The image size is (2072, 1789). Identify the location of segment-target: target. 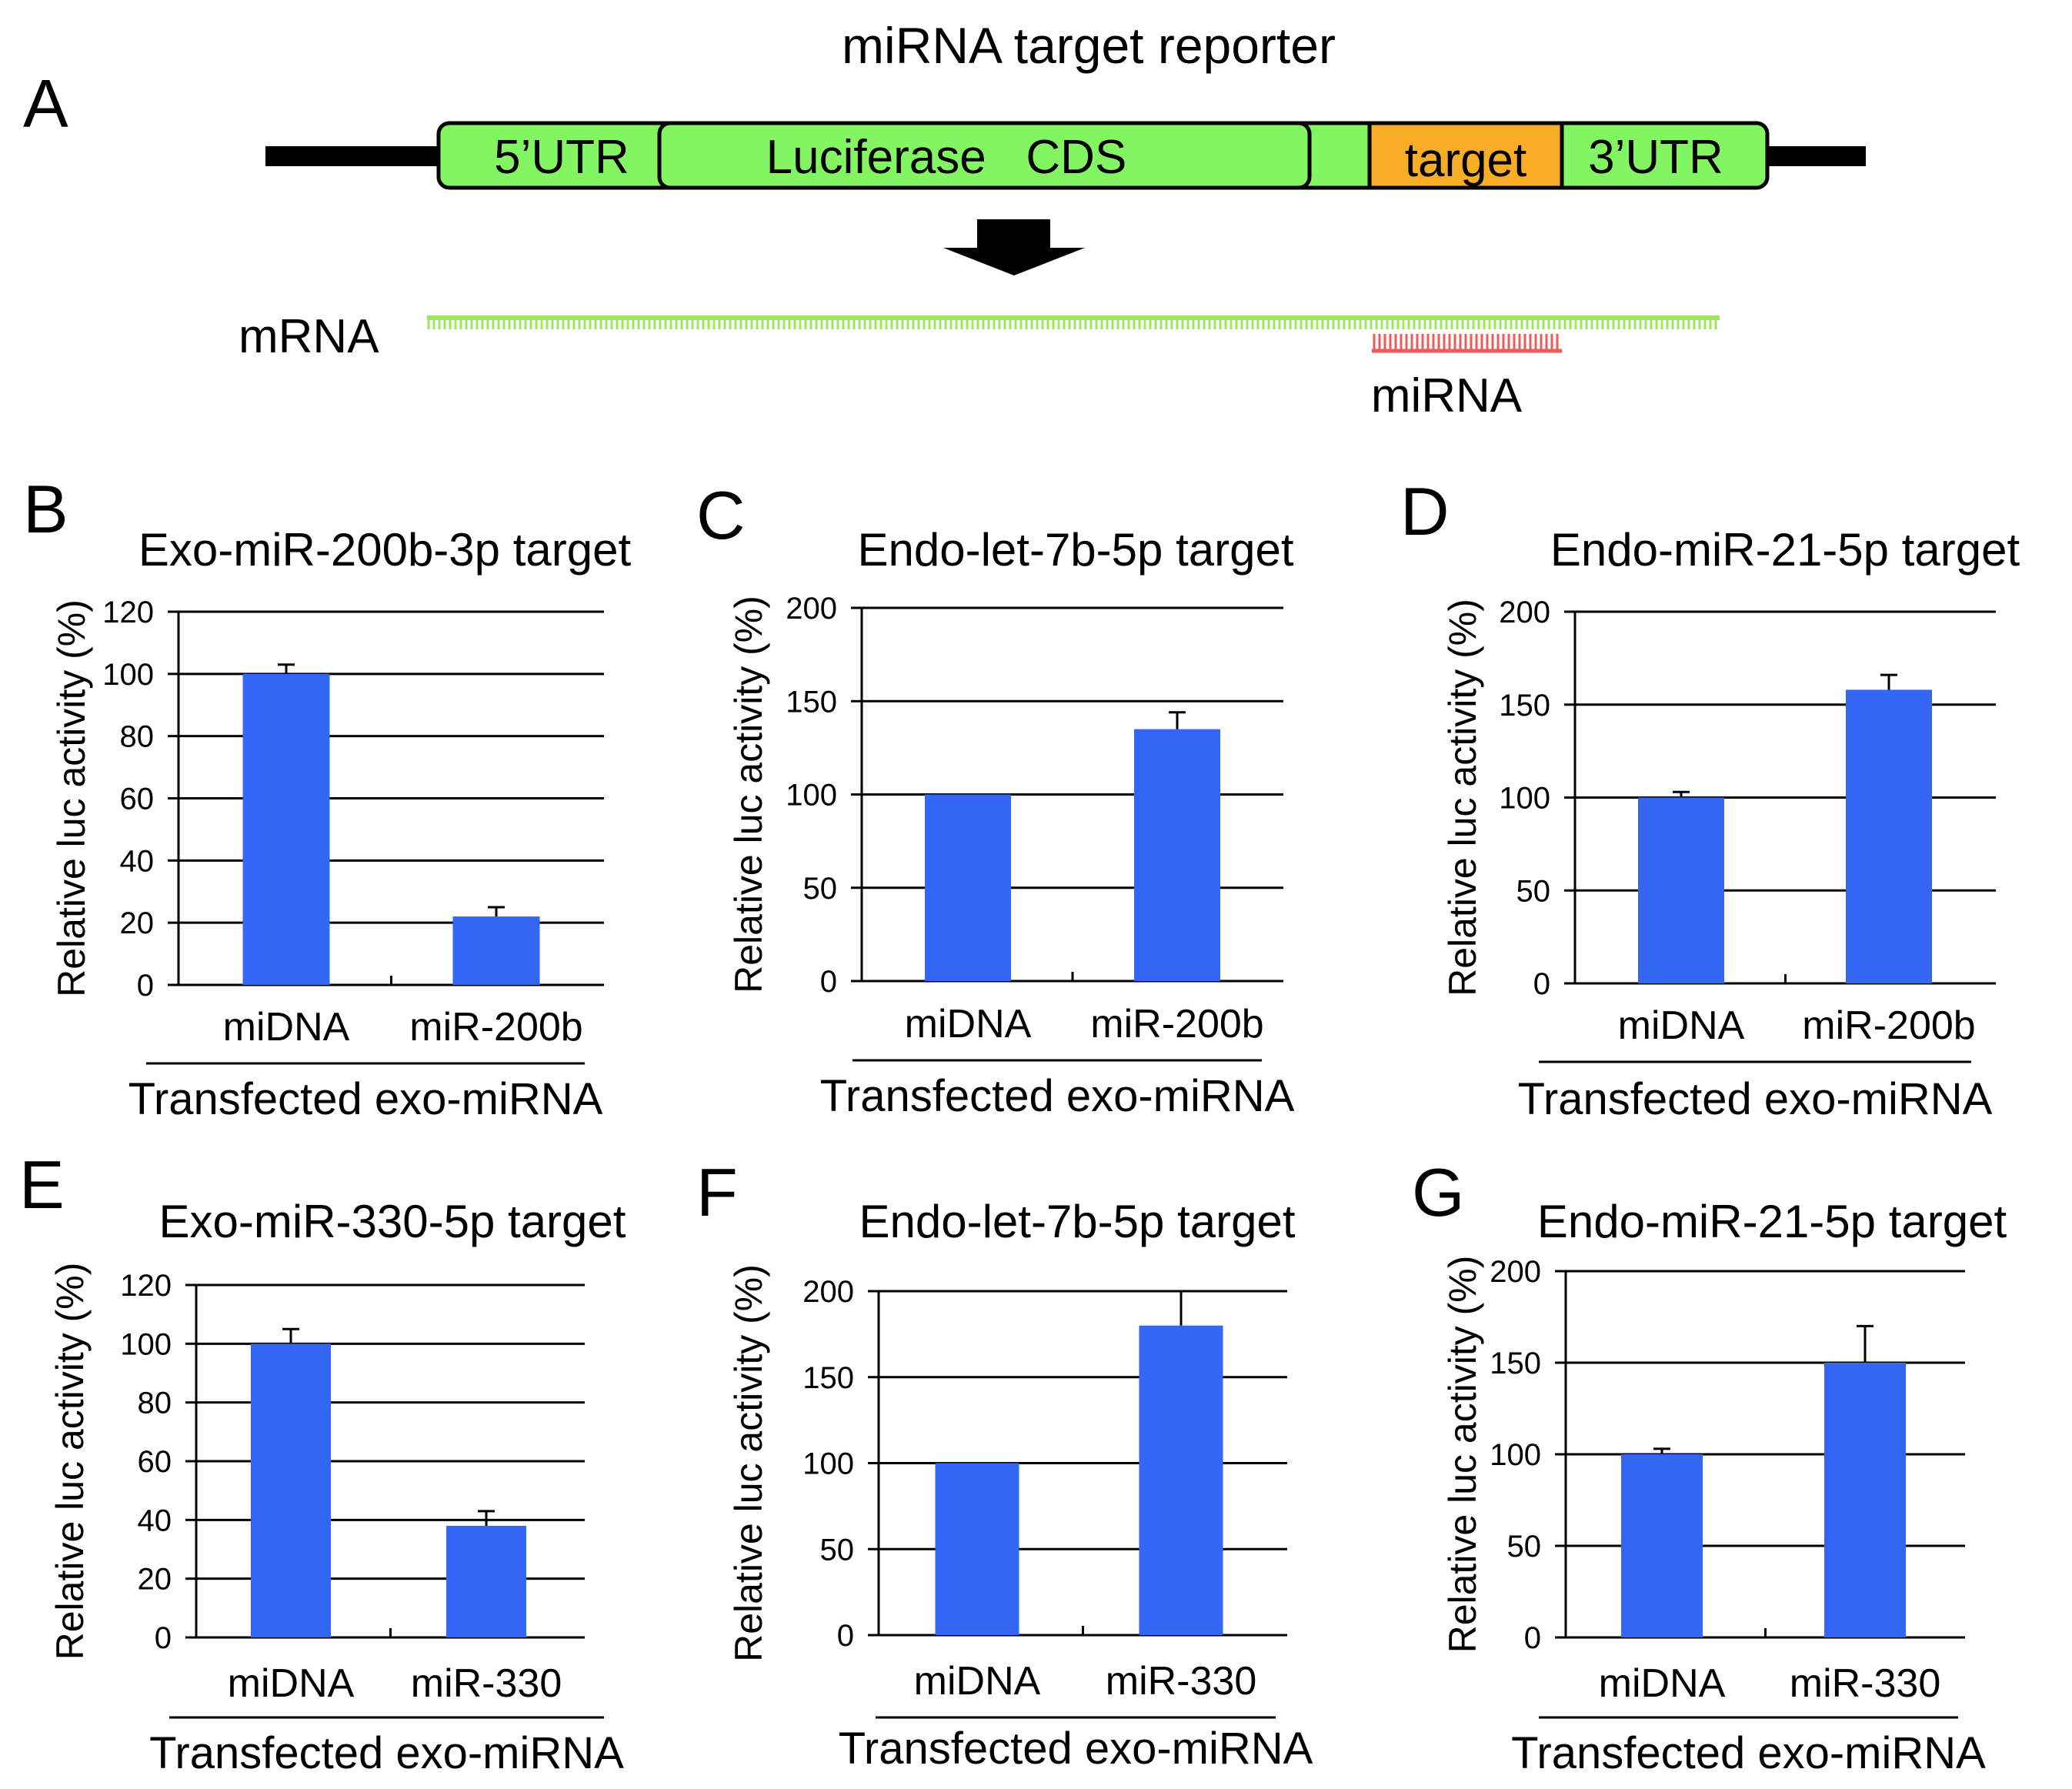
(1466, 160).